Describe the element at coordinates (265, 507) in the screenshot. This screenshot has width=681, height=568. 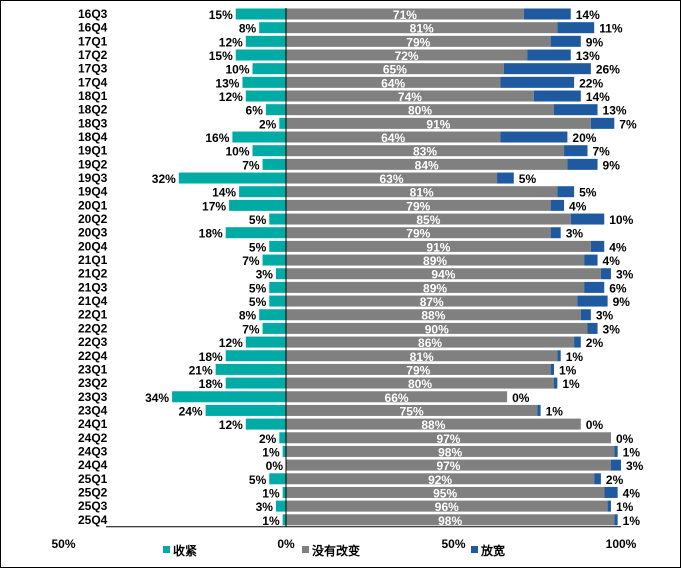
I see `data-label-tighten: 3%` at that location.